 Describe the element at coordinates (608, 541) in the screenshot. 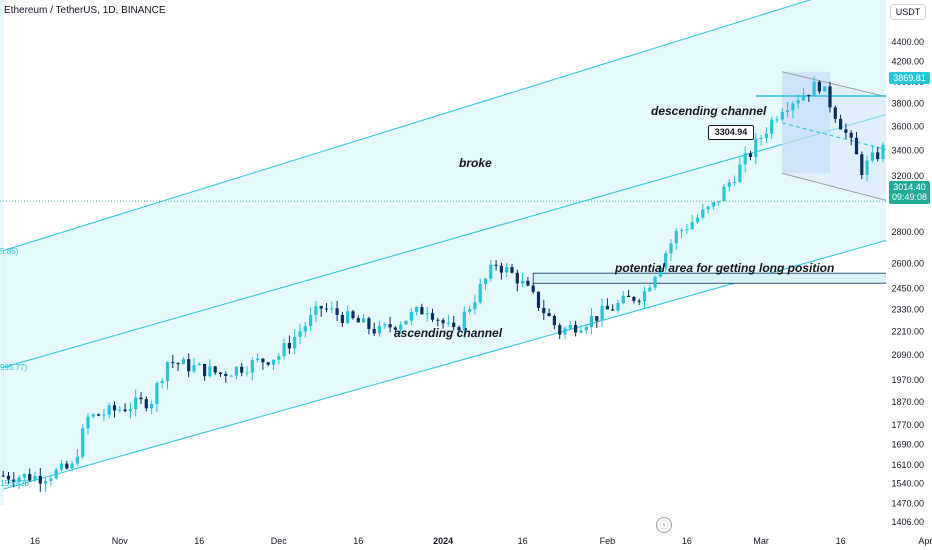

I see `time-axis-tick: Feb` at that location.